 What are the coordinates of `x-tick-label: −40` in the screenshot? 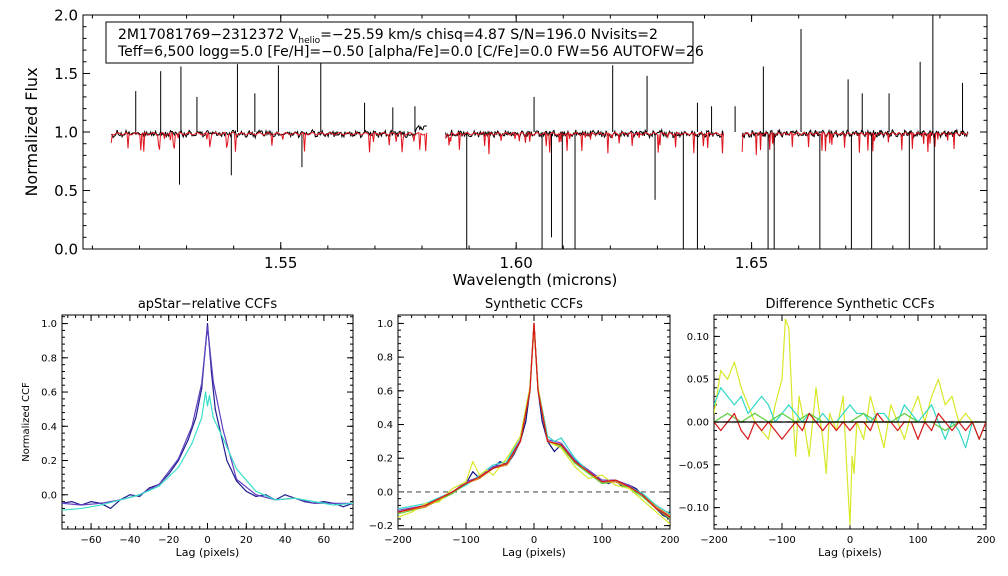 It's located at (129, 540).